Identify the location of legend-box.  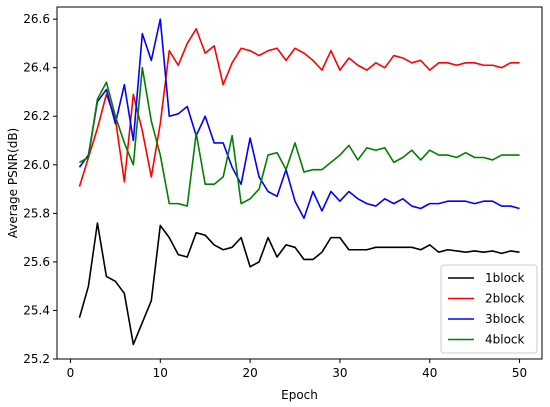
(489, 309).